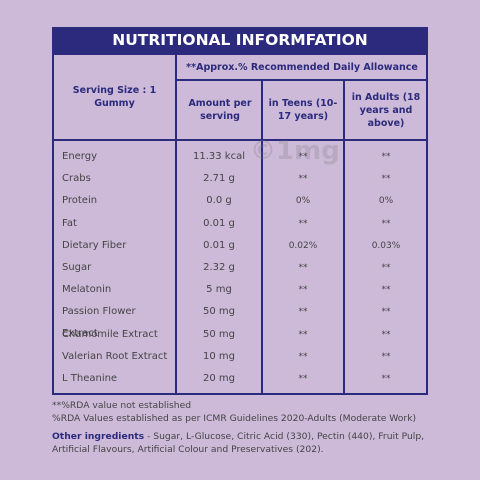 The image size is (480, 480). I want to click on watermark: ©1mg, so click(295, 151).